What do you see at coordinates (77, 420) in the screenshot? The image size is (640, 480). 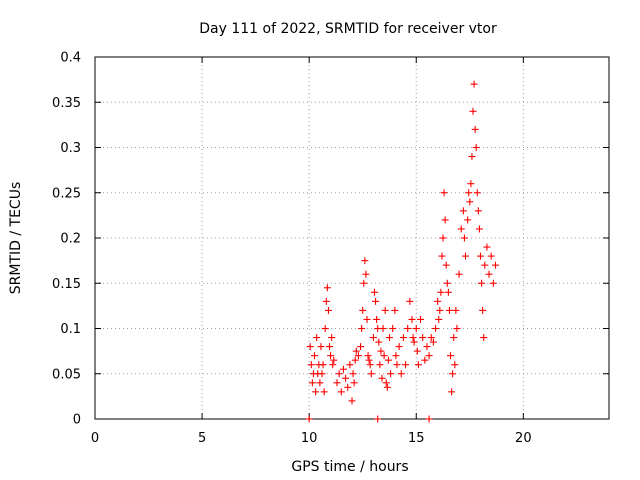 I see `y-tick-label: 0` at bounding box center [77, 420].